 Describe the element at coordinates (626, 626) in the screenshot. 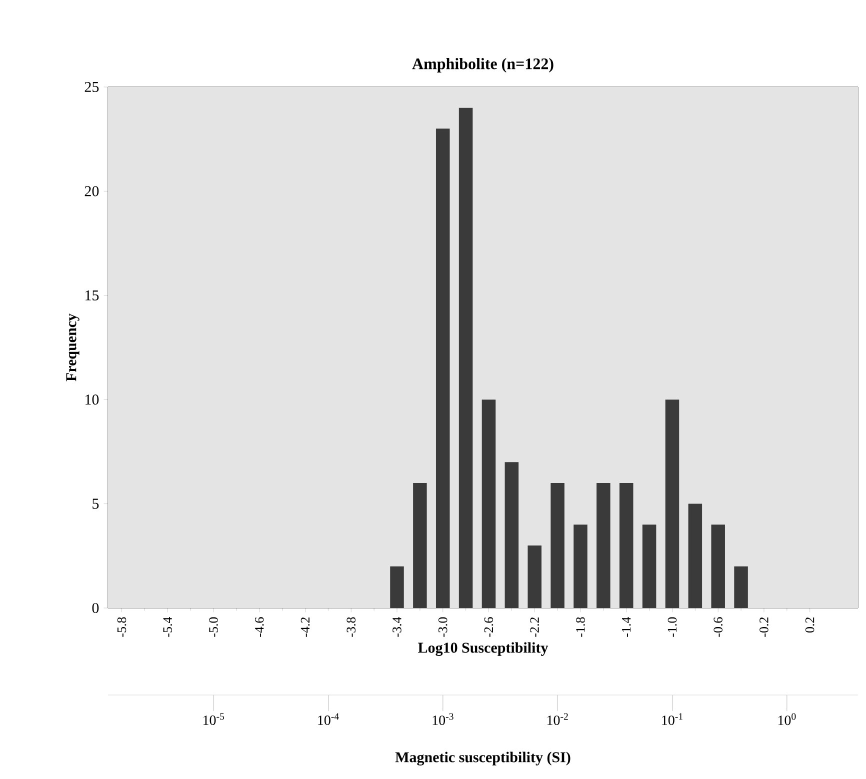

I see `x-tick-label: -1.4` at that location.